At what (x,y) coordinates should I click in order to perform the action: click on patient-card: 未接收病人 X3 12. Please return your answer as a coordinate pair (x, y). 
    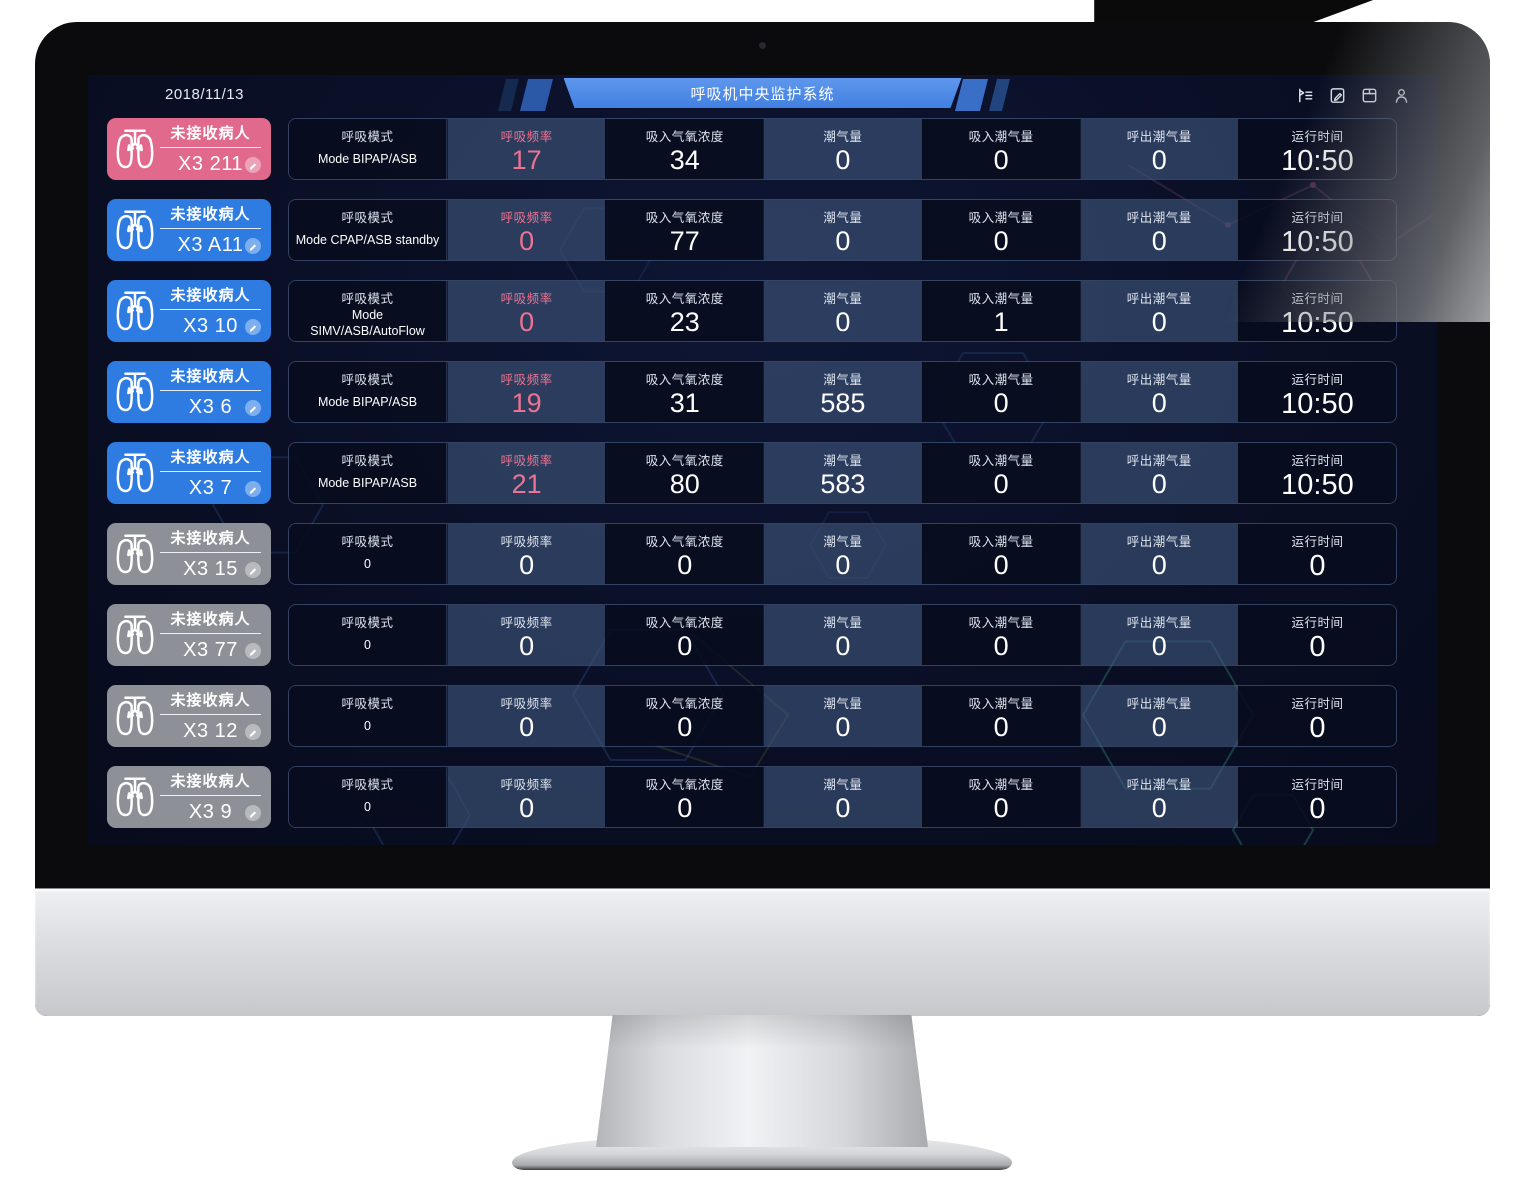
    Looking at the image, I should click on (189, 716).